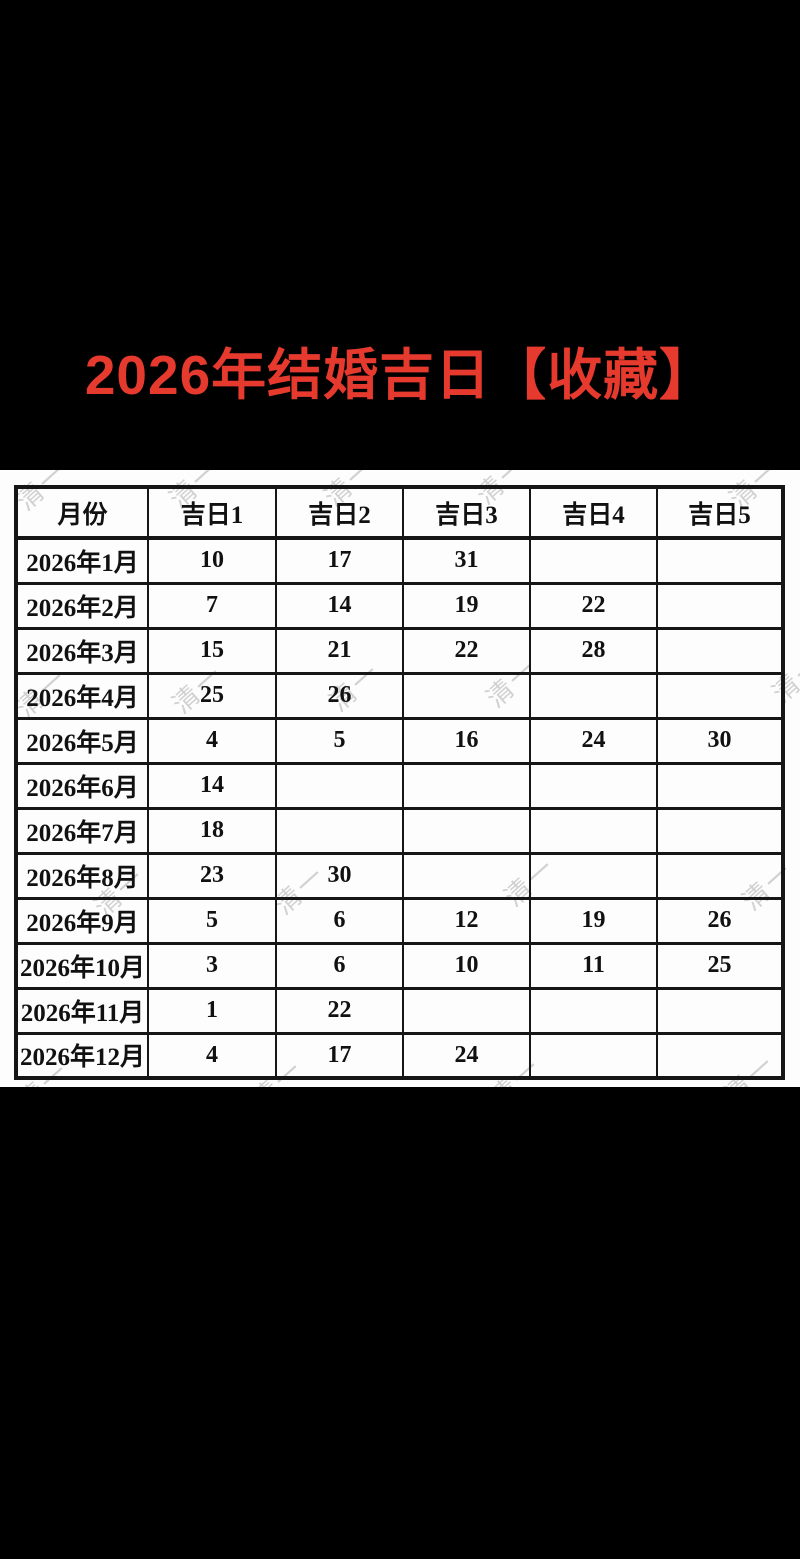 Image resolution: width=800 pixels, height=1559 pixels. I want to click on table-row: 2026年12月 4 17 24, so click(399, 1055).